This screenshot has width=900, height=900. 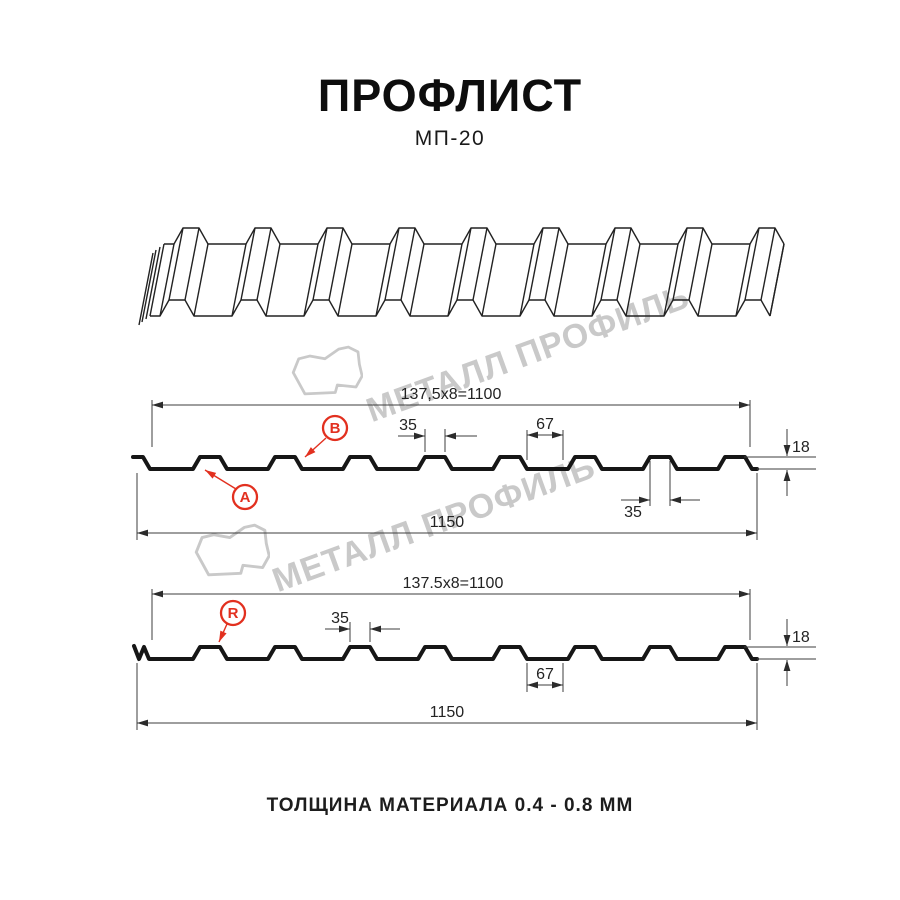 I want to click on dim-valley-a: 67, so click(x=545, y=424).